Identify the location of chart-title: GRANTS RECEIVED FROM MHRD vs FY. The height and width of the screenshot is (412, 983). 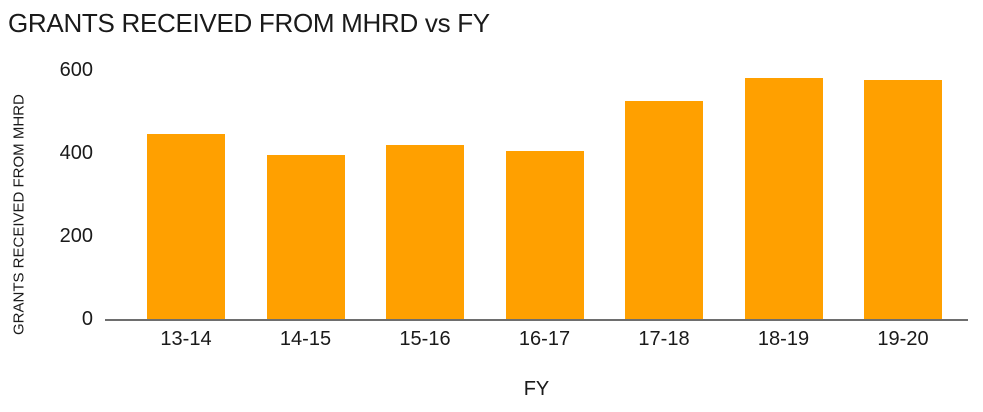
(249, 23).